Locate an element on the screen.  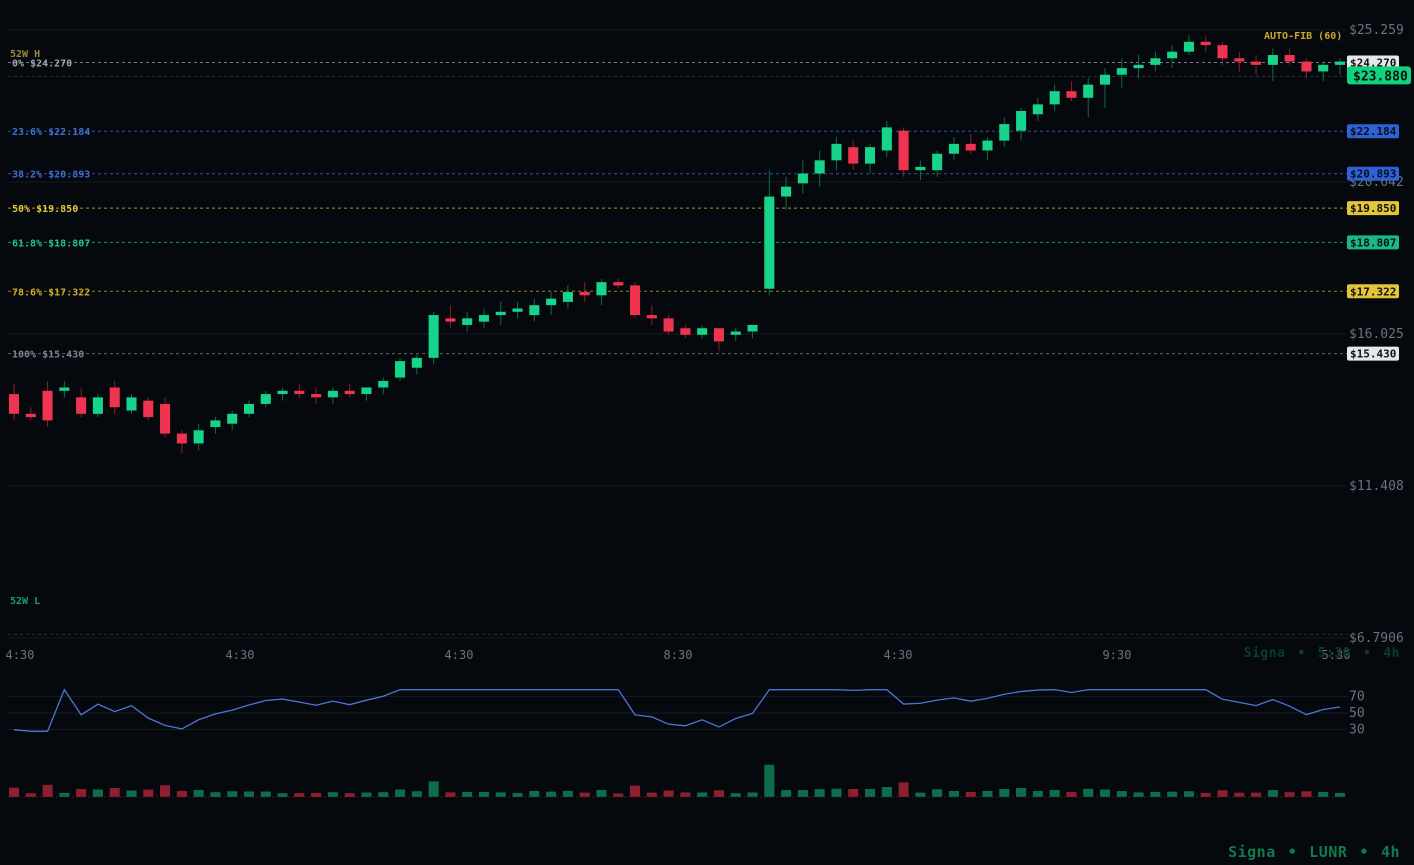
time-tick-1: 4:30 is located at coordinates (240, 655).